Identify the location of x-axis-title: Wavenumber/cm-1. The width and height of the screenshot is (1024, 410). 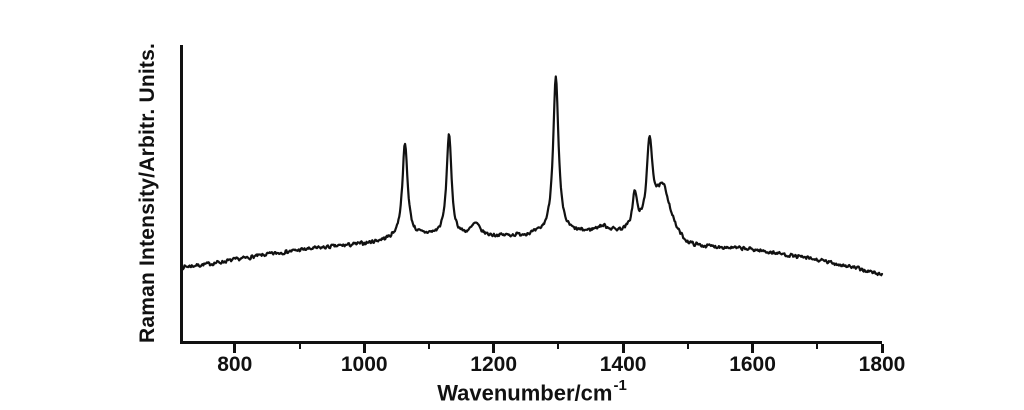
(532, 391).